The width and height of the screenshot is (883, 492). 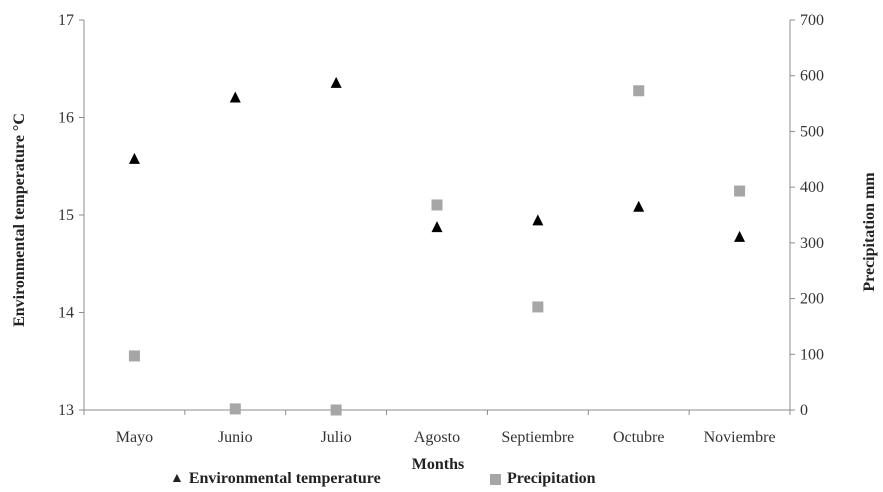 What do you see at coordinates (134, 437) in the screenshot?
I see `x-tick-label: Mayo` at bounding box center [134, 437].